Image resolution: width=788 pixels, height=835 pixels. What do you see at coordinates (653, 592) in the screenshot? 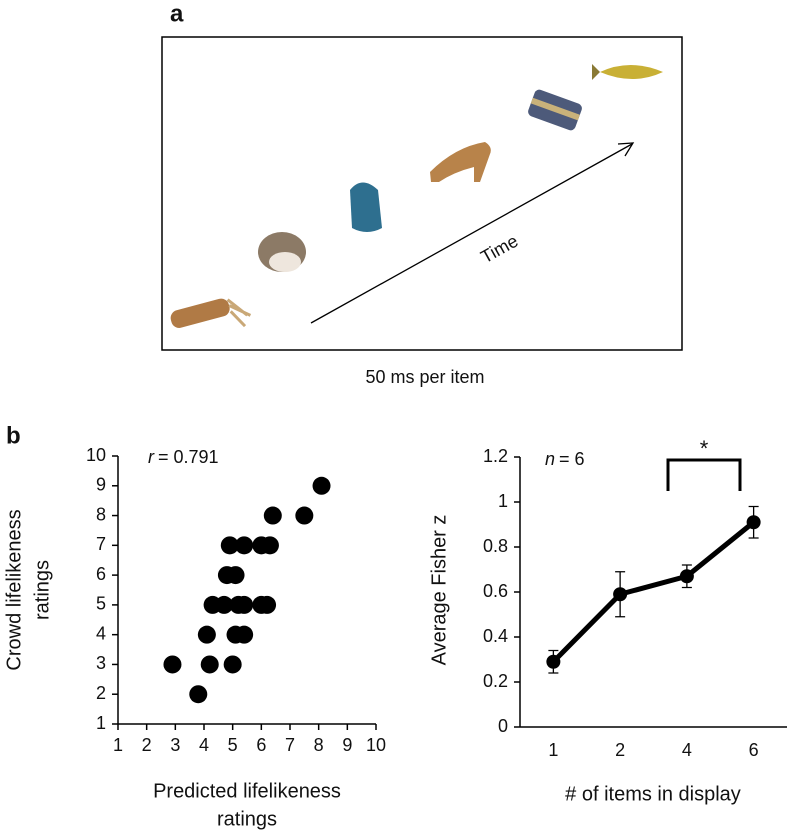
I see `line` at bounding box center [653, 592].